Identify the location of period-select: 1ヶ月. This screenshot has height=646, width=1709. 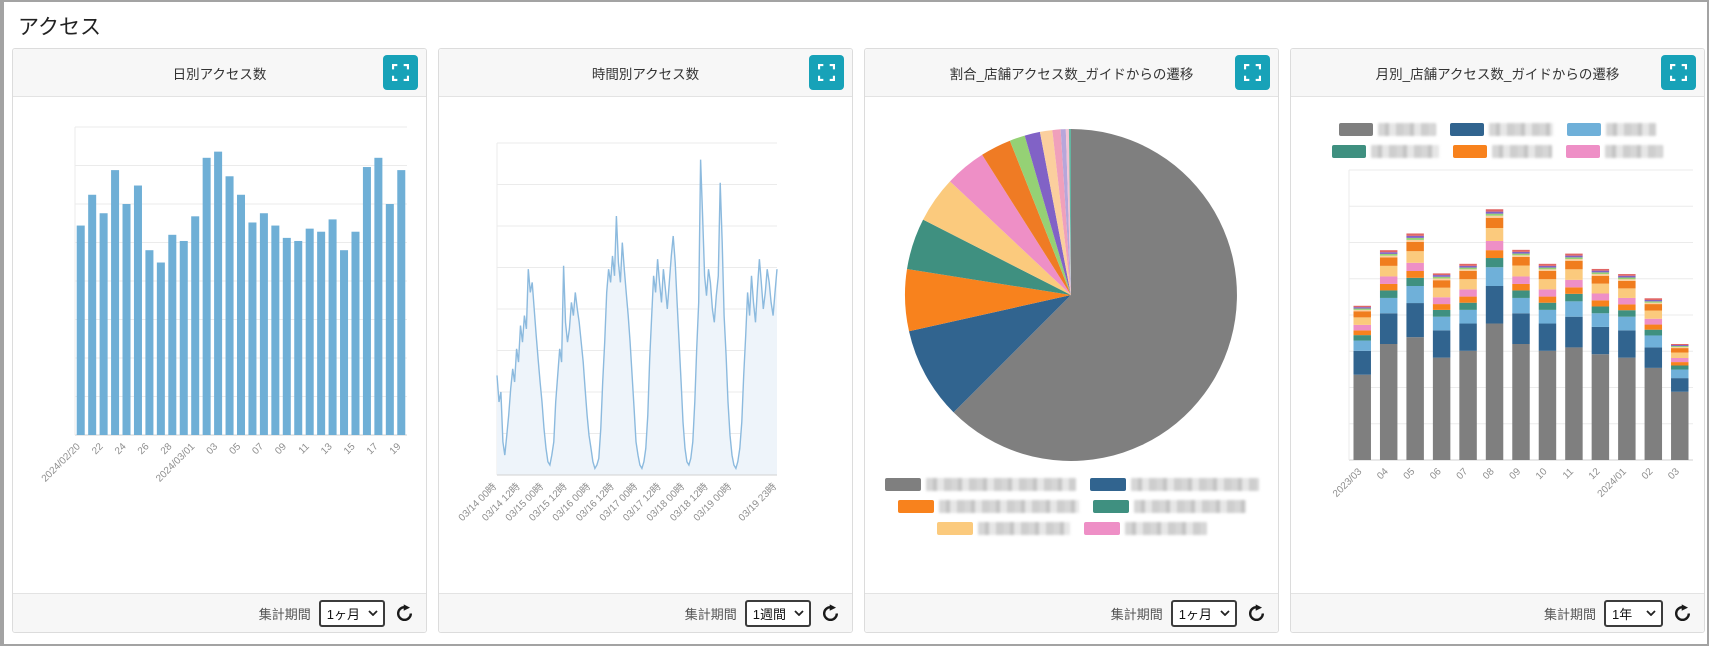
(1203, 613).